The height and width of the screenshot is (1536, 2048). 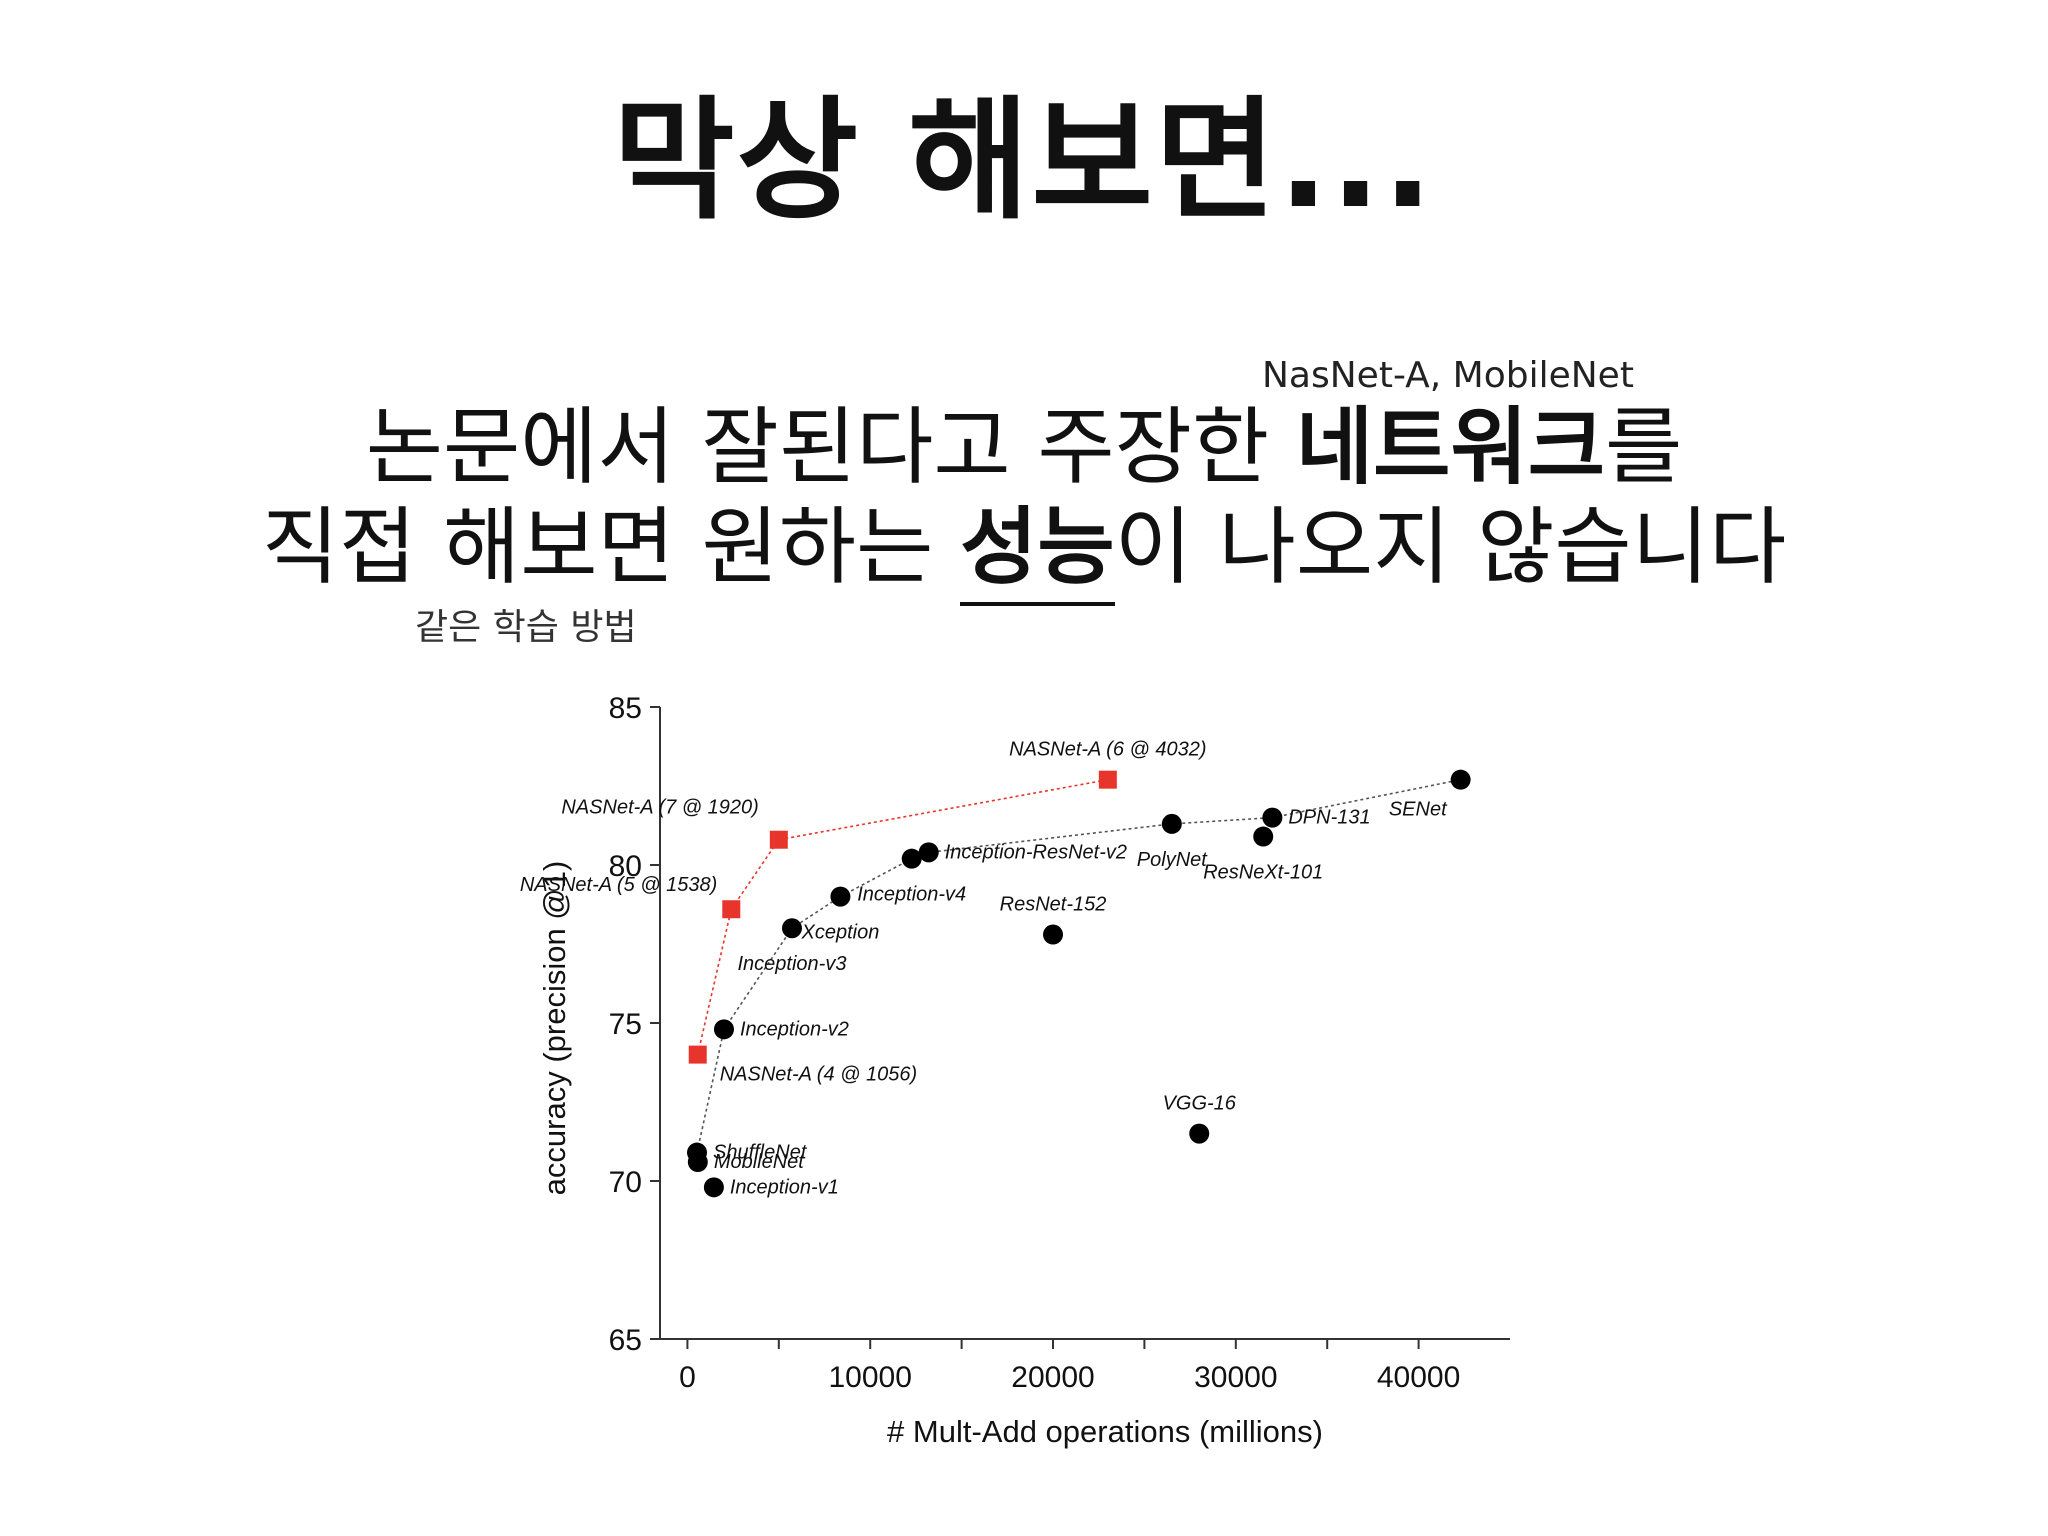 I want to click on x-tick-label: 40000, so click(x=1418, y=1377).